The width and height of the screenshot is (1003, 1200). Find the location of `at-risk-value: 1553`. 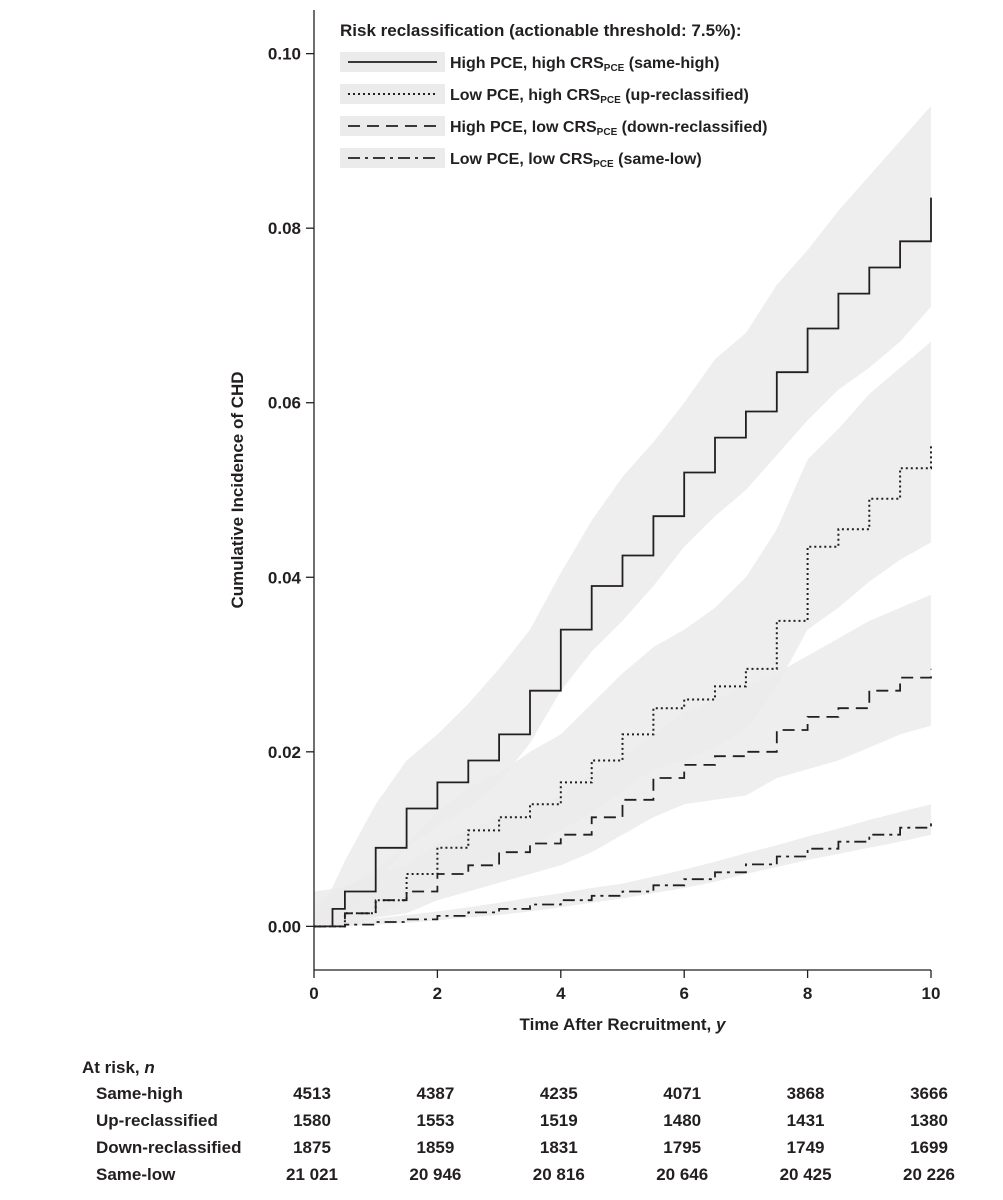

at-risk-value: 1553 is located at coordinates (435, 1120).